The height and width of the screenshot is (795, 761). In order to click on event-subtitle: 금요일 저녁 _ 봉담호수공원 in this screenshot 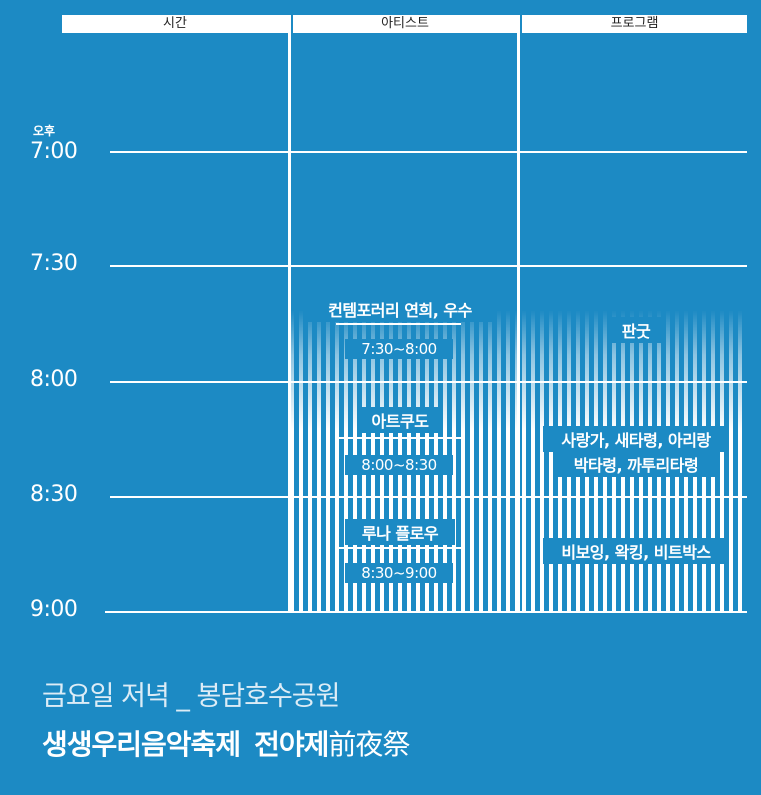, I will do `click(191, 696)`.